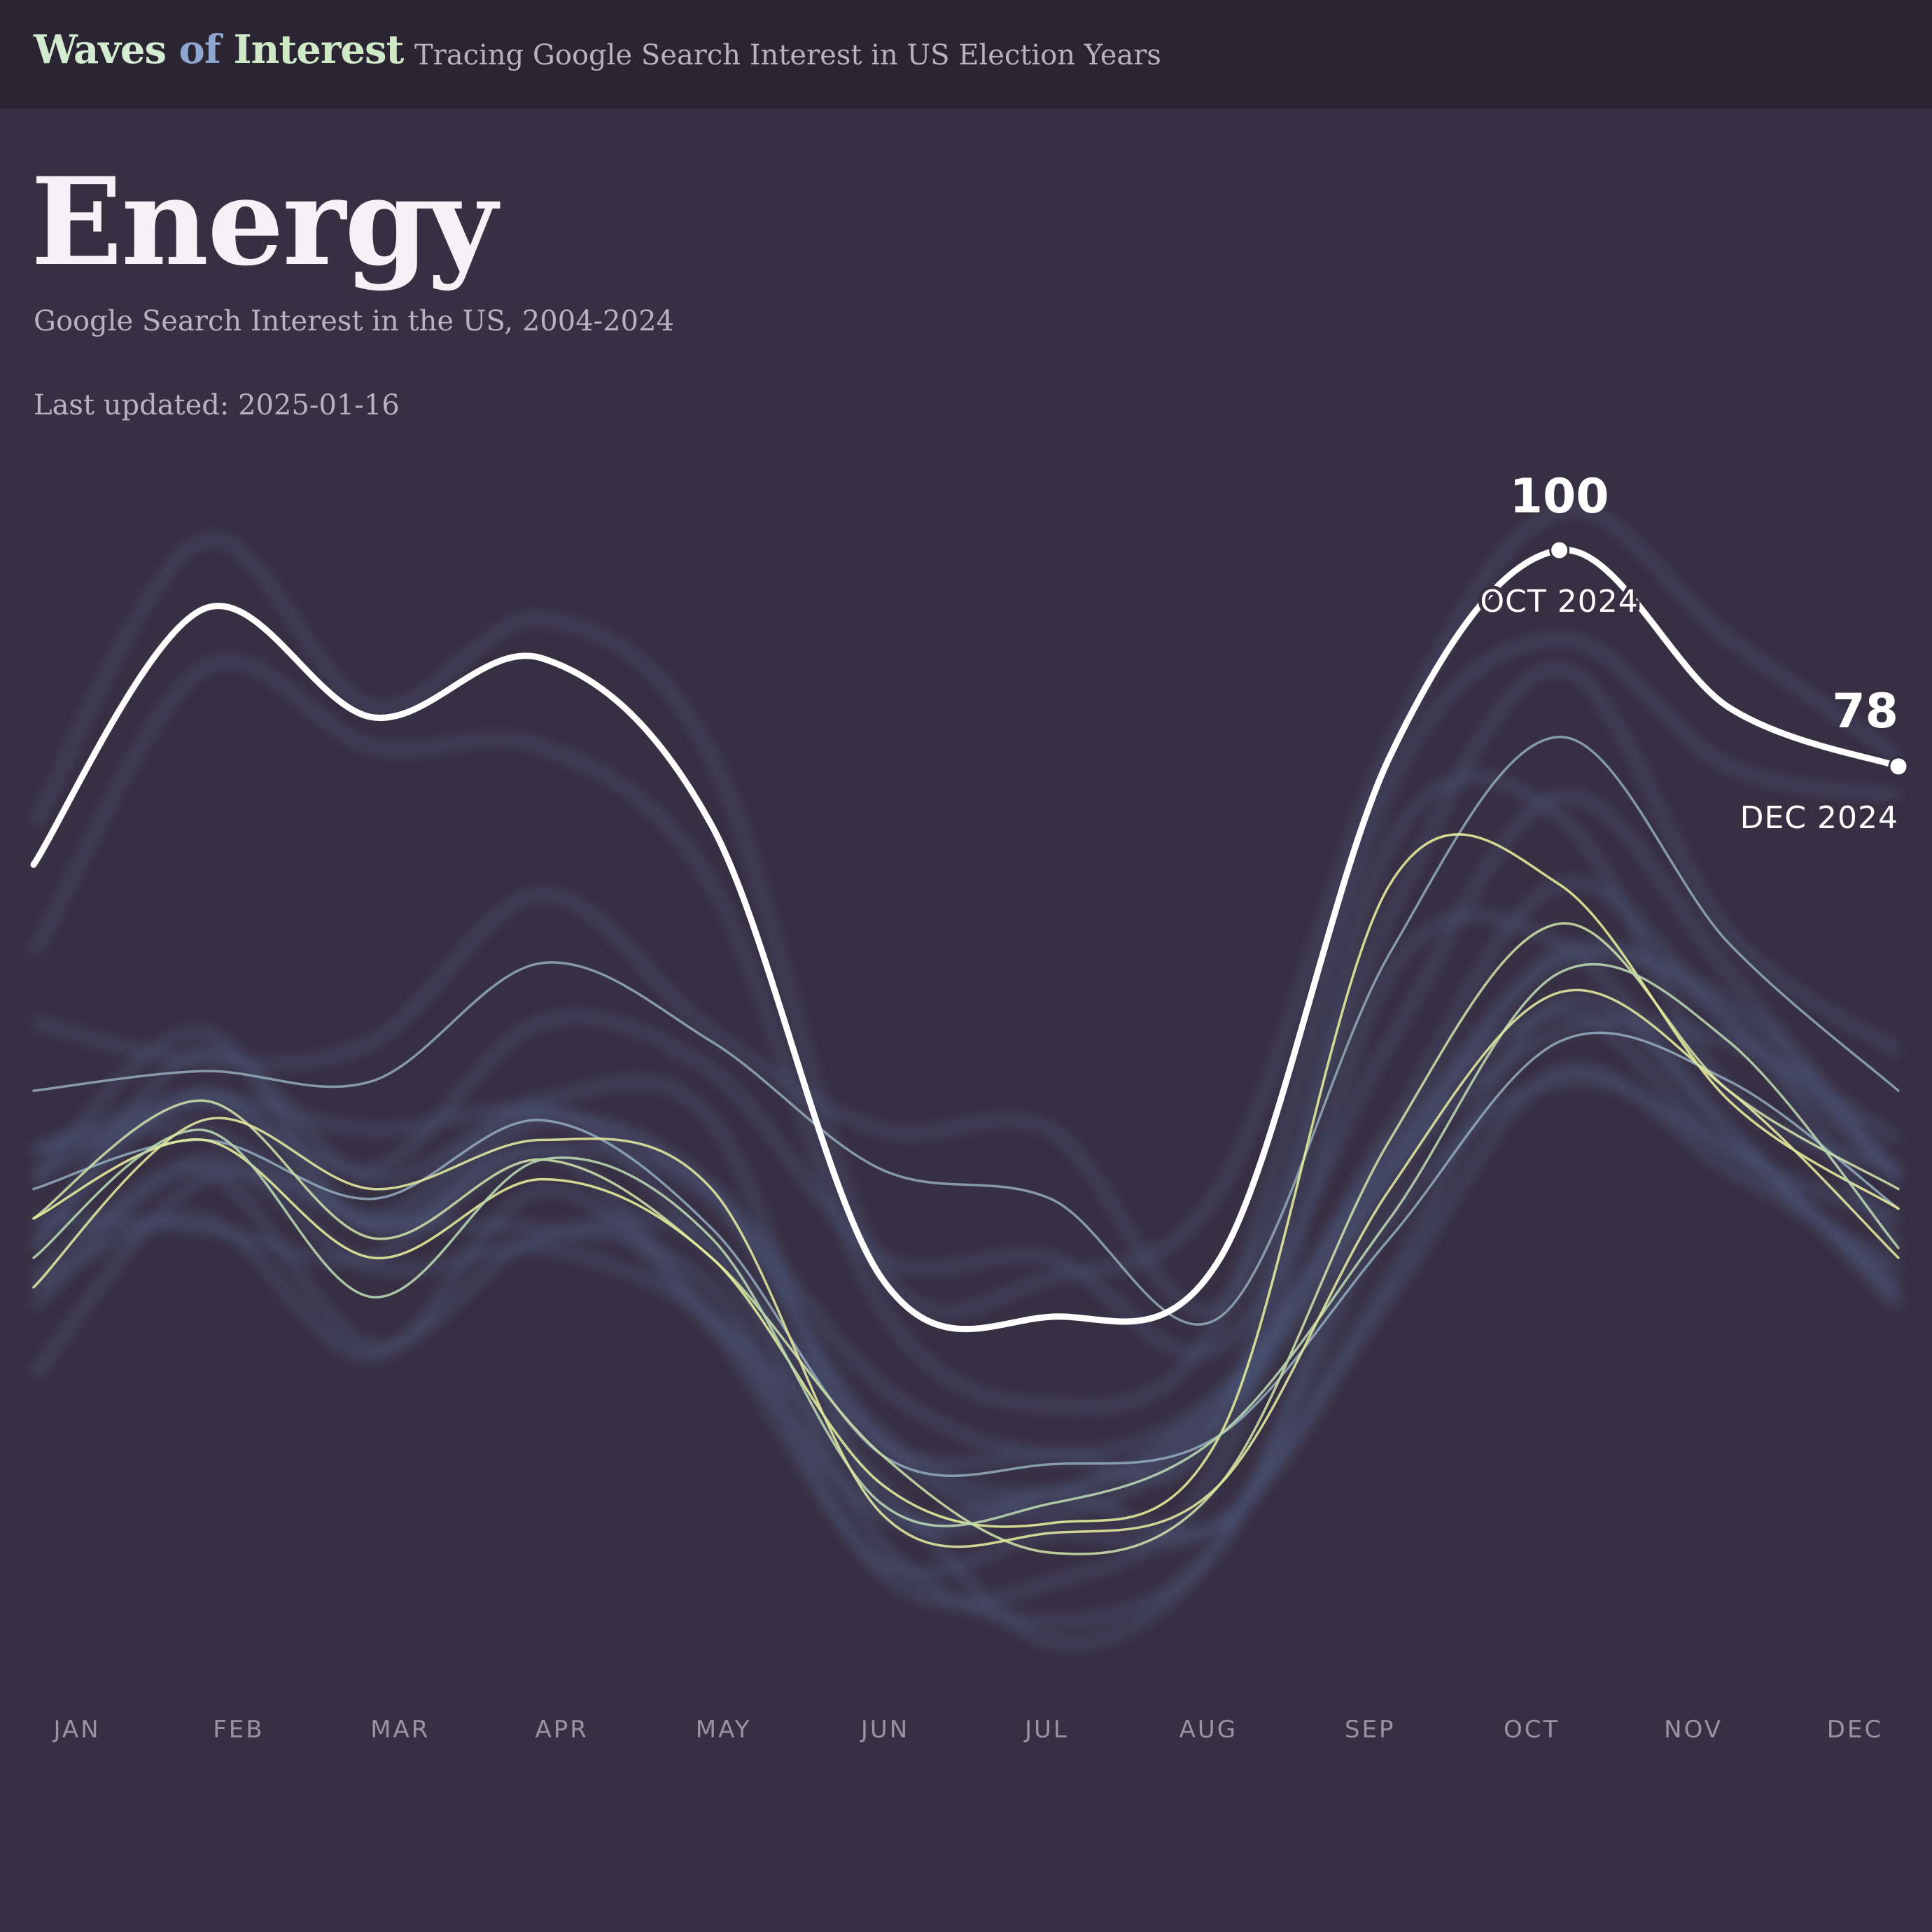 Image resolution: width=1932 pixels, height=1932 pixels. What do you see at coordinates (1819, 818) in the screenshot?
I see `end-annotation-label: DEC 2024` at bounding box center [1819, 818].